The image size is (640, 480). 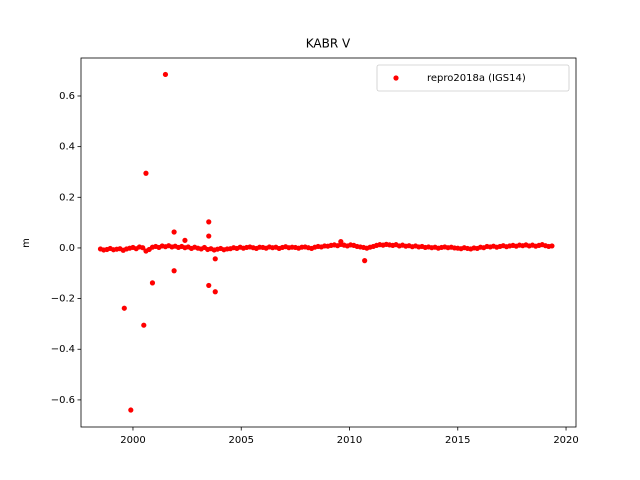 I want to click on y-tick-label: −0.4, so click(x=63, y=349).